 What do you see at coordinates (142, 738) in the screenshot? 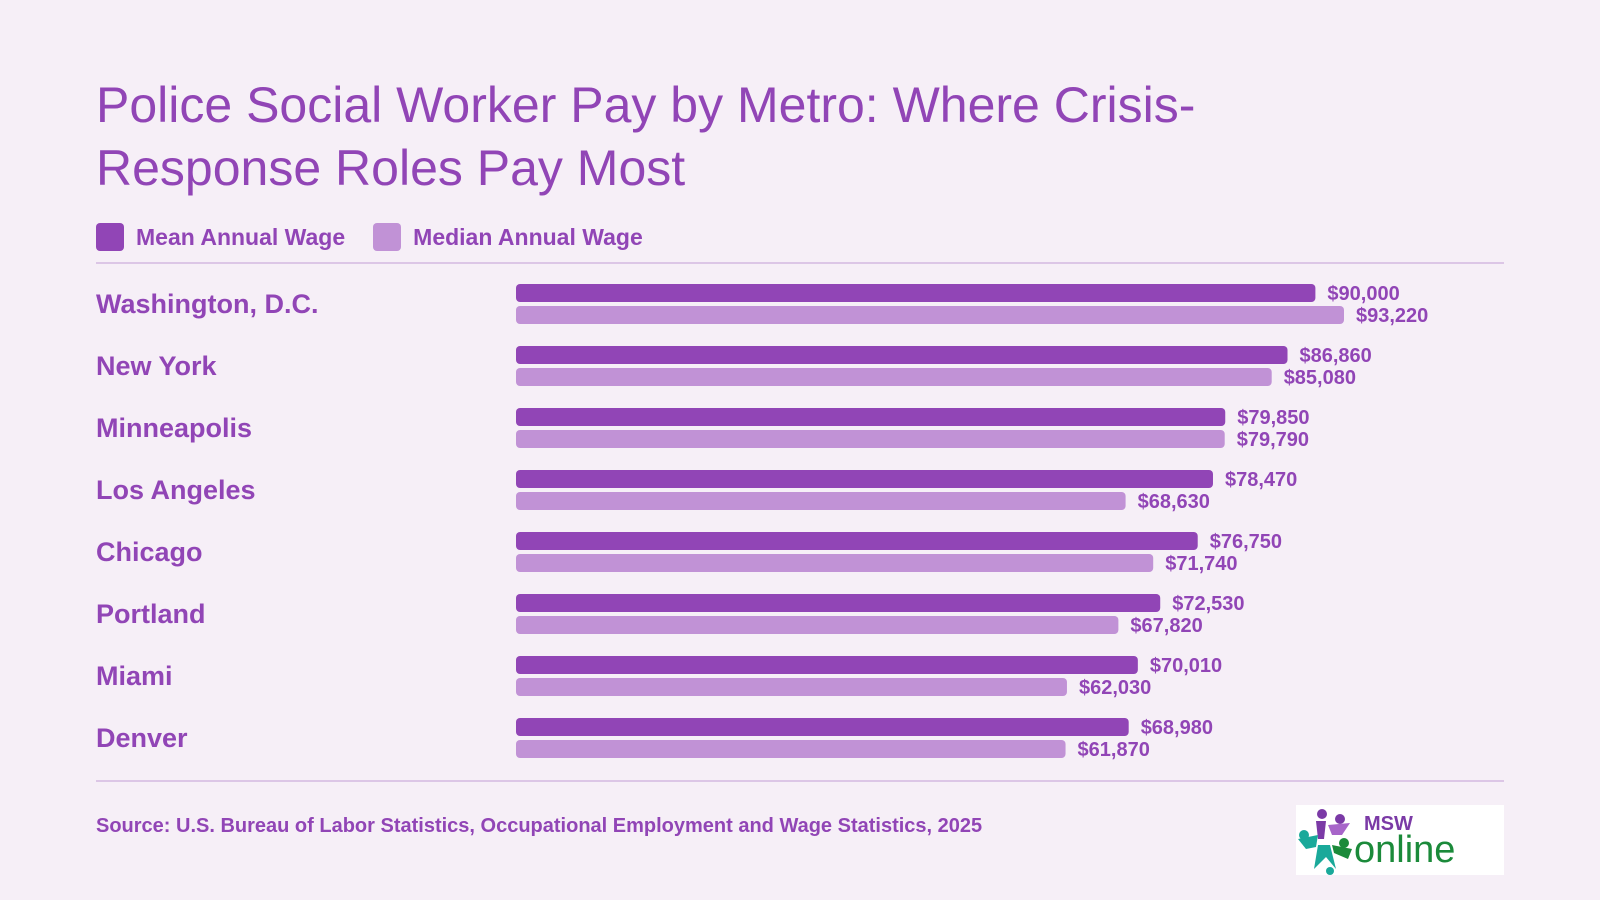
I see `category-label: Denver` at bounding box center [142, 738].